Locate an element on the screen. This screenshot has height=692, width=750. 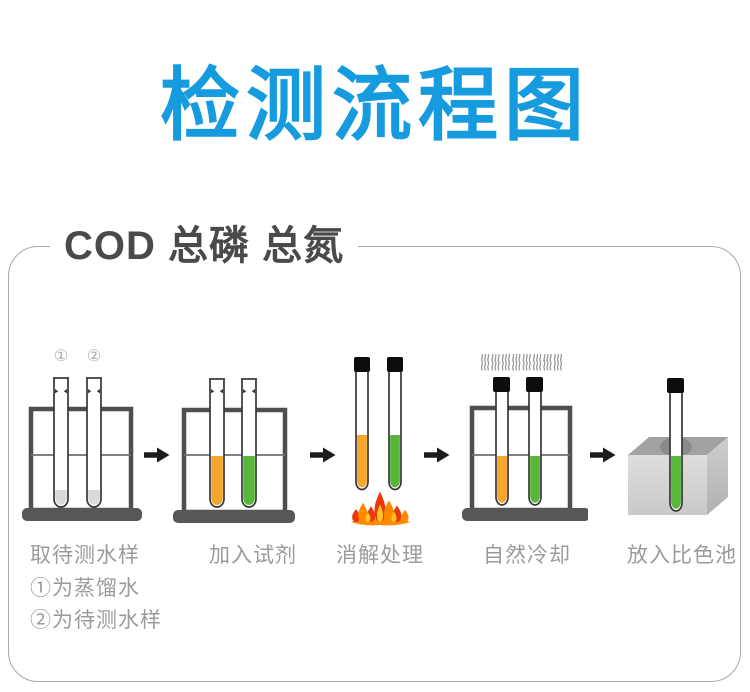
note-line-2: ②为待测水样 is located at coordinates (96, 620).